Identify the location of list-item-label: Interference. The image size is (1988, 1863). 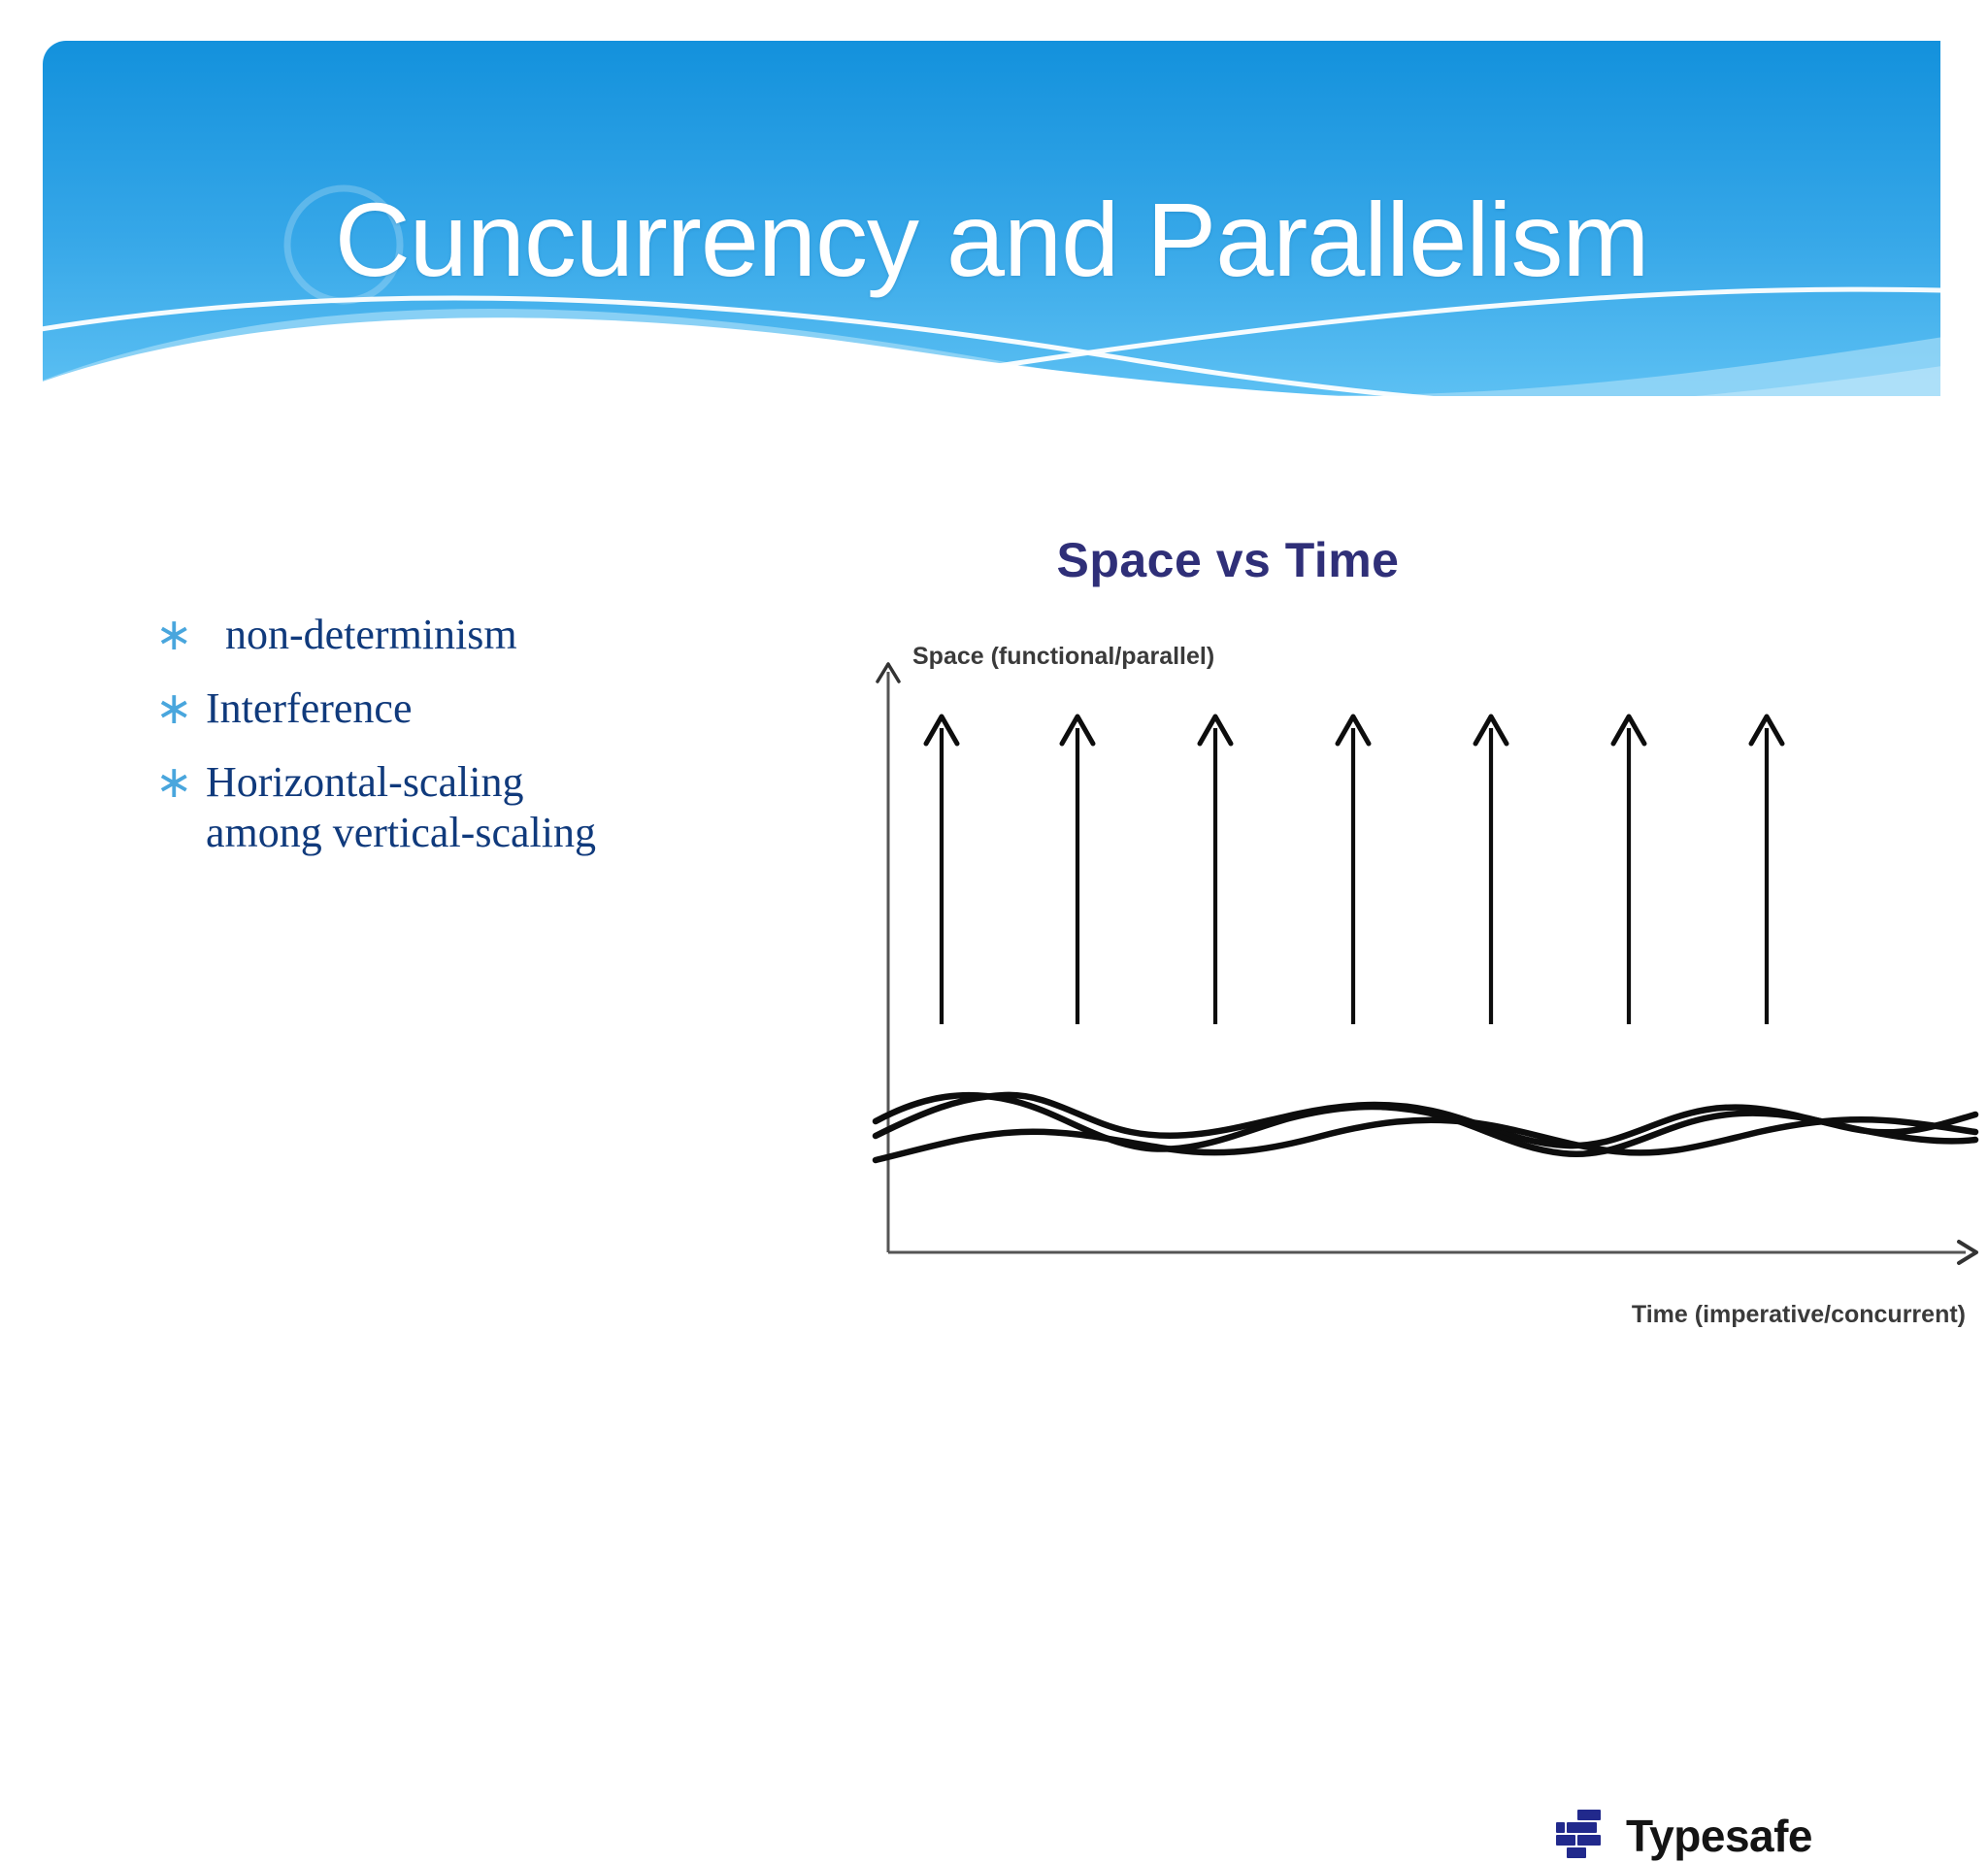
(309, 708).